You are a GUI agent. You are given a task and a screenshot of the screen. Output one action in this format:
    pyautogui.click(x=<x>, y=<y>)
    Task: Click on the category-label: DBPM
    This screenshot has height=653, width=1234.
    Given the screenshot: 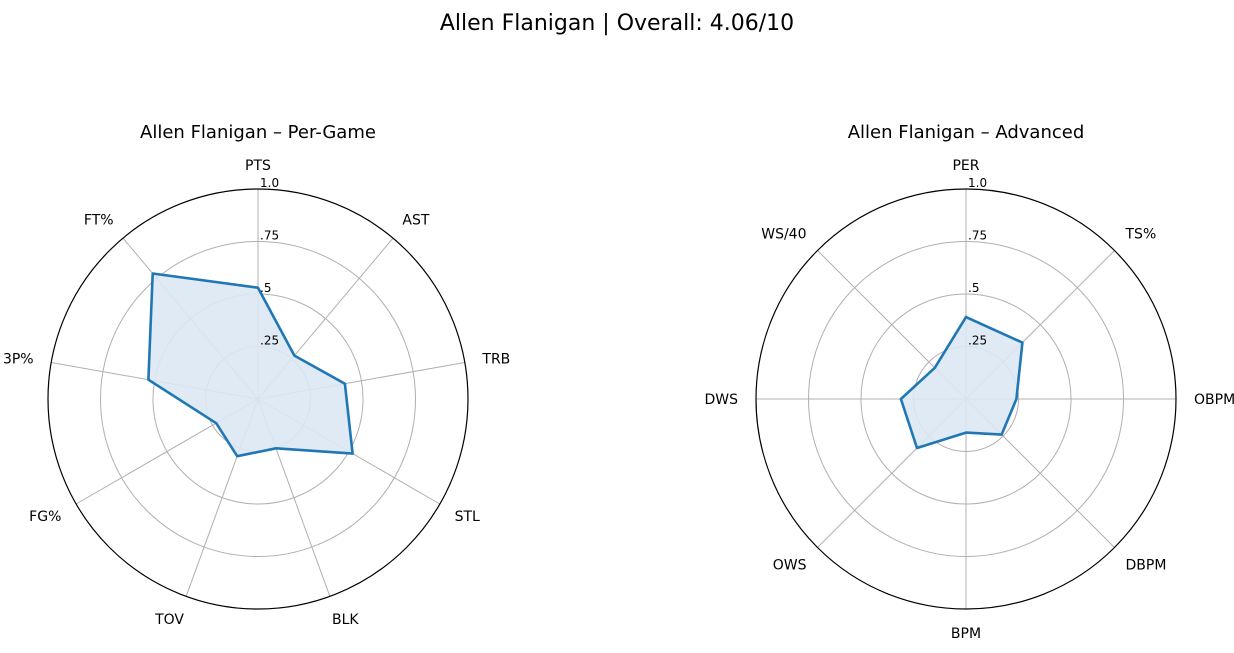 What is the action you would take?
    pyautogui.click(x=1146, y=566)
    